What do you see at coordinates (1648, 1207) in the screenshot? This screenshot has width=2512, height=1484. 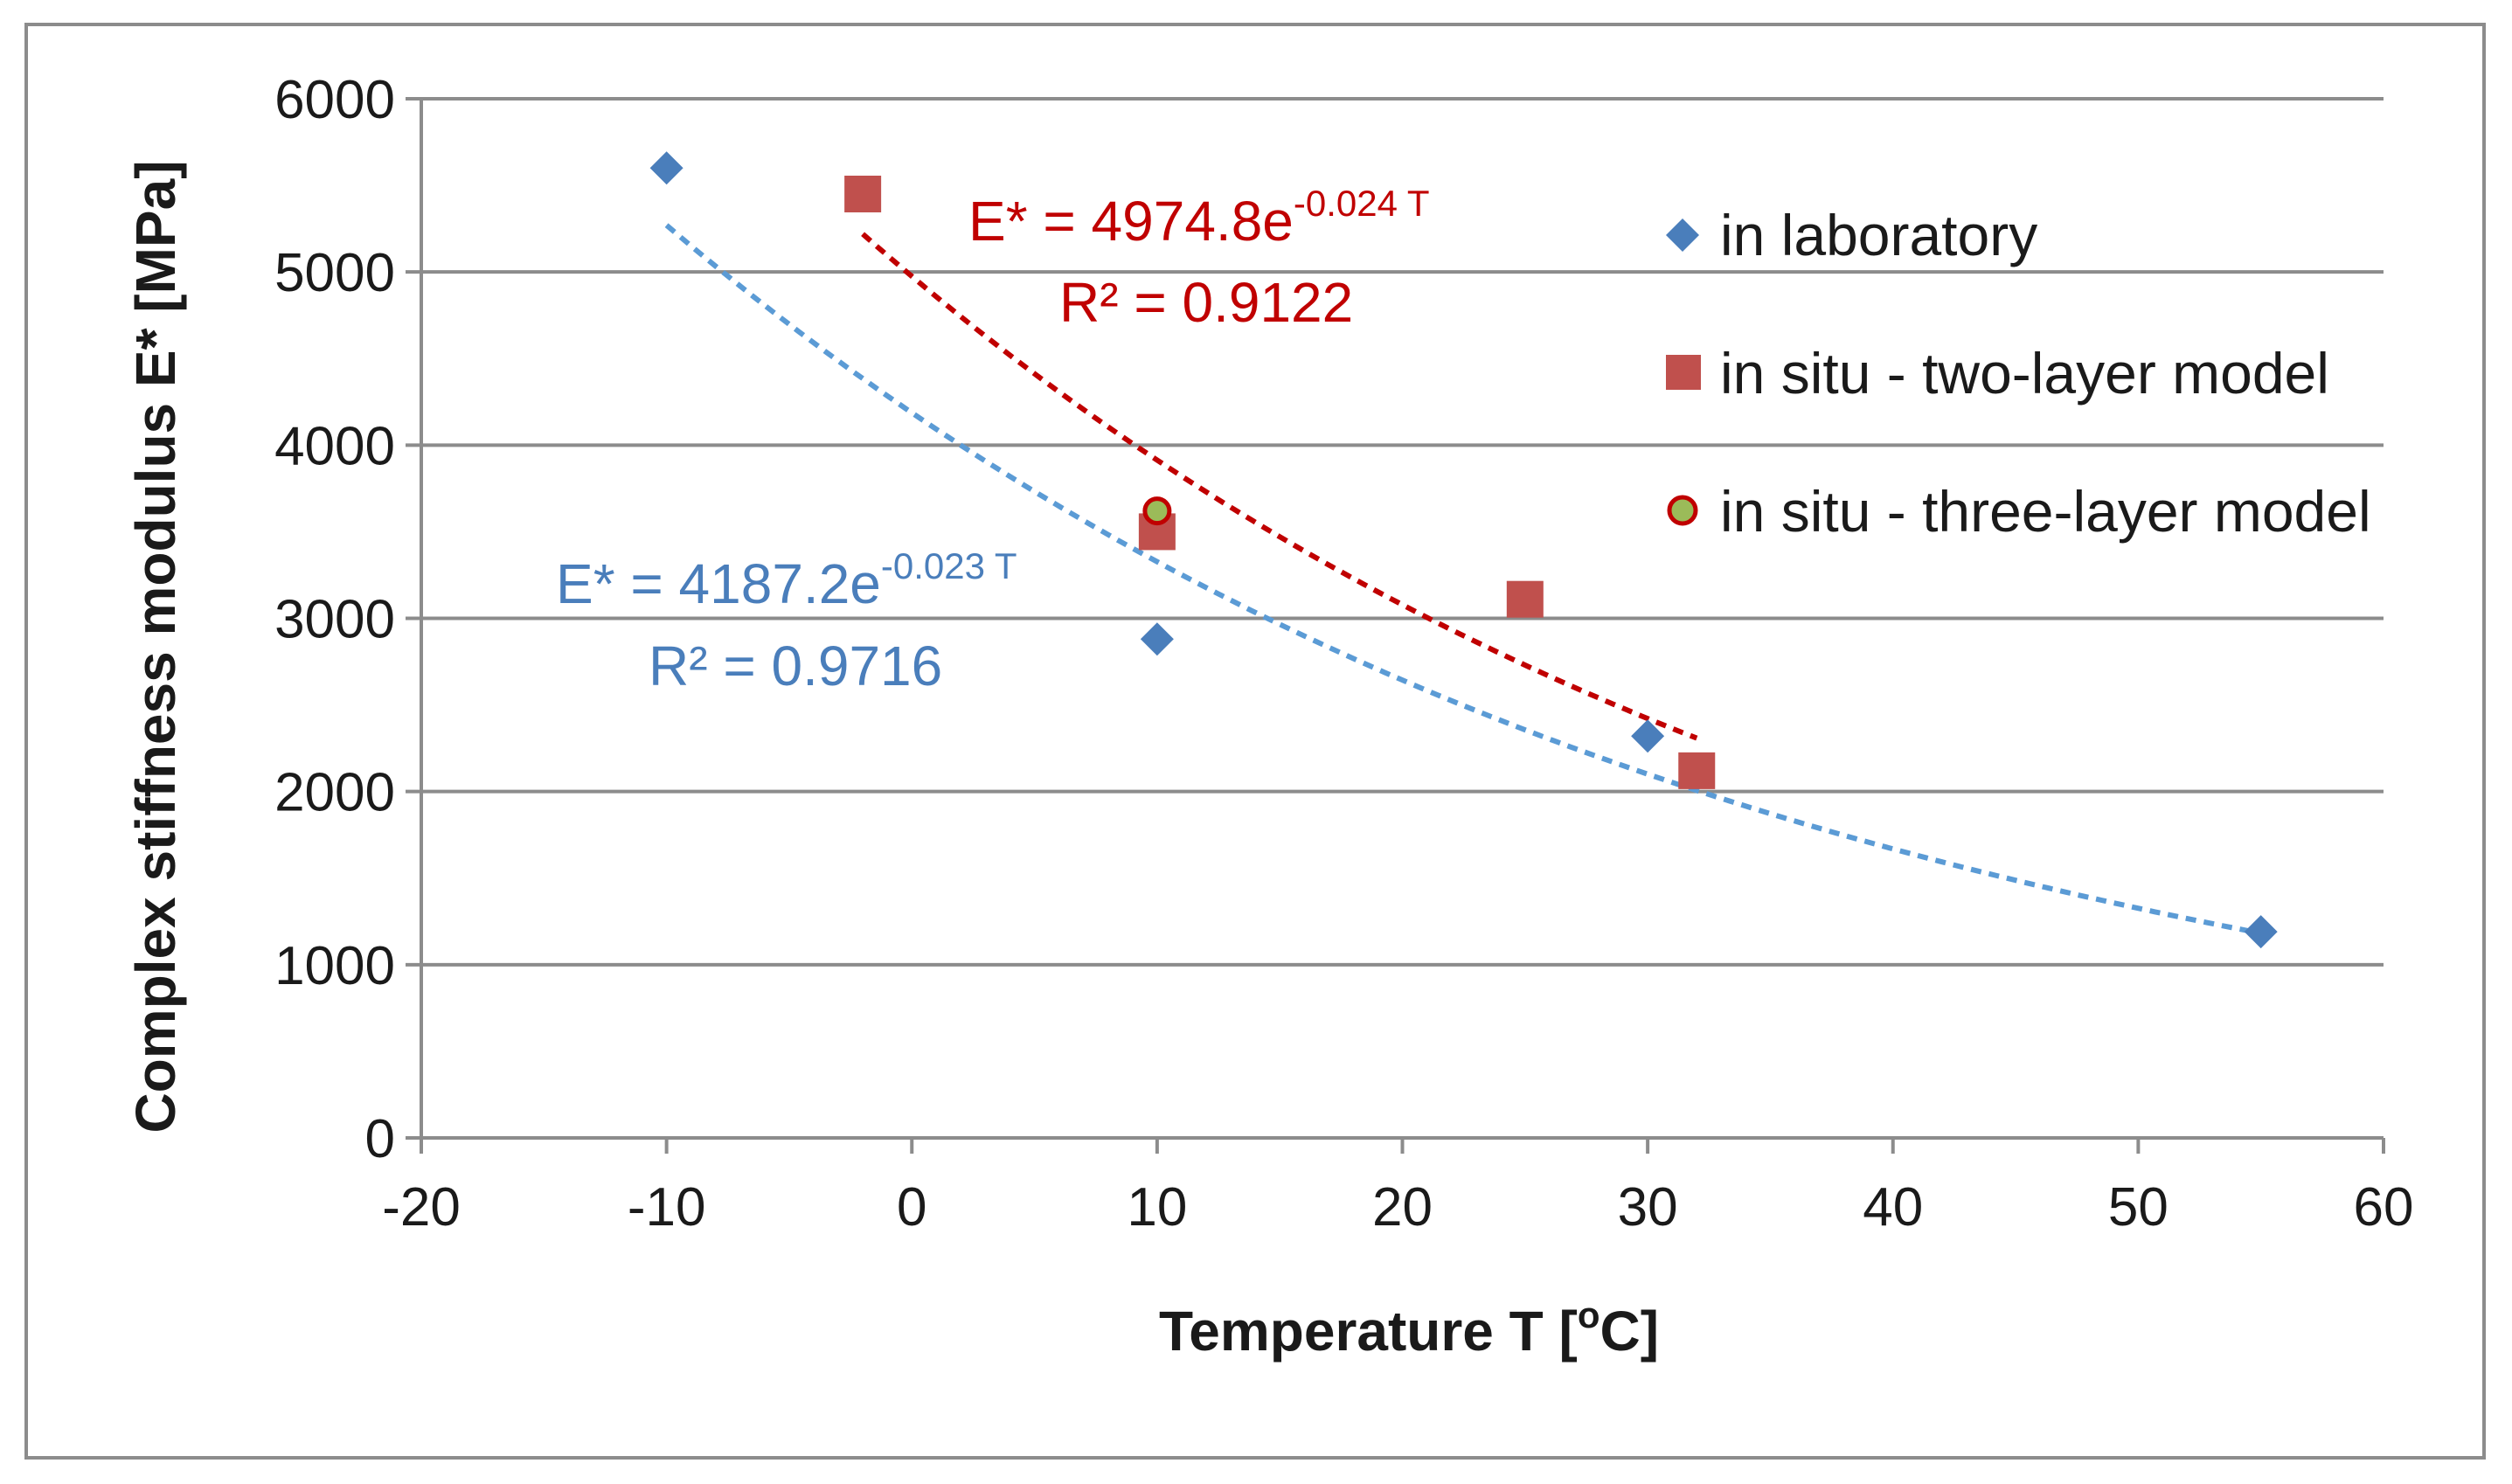 I see `x-tick-label-30: 30` at bounding box center [1648, 1207].